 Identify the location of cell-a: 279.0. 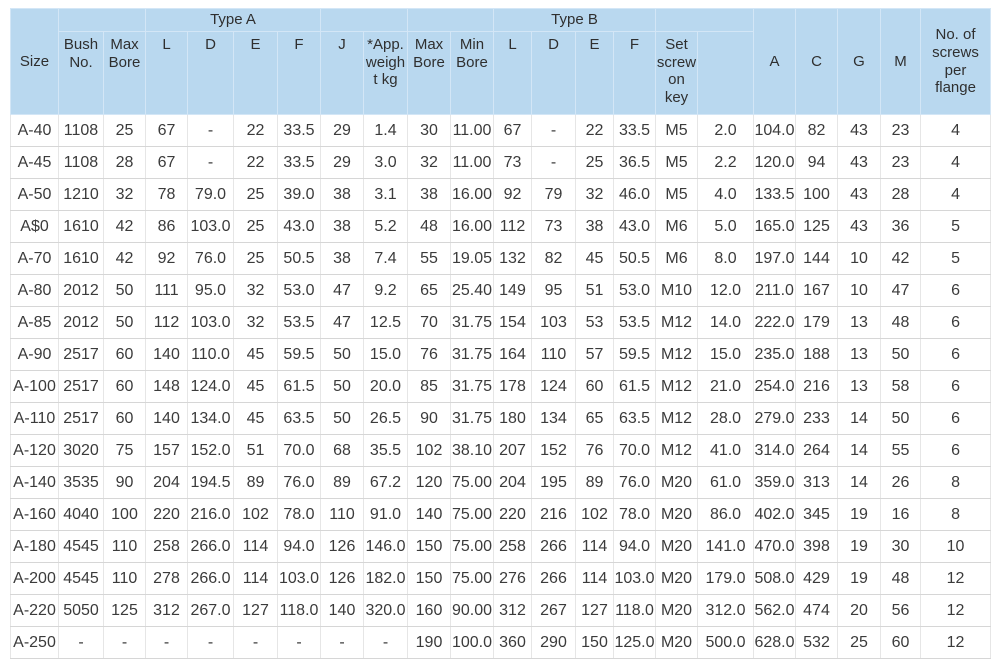
(775, 418).